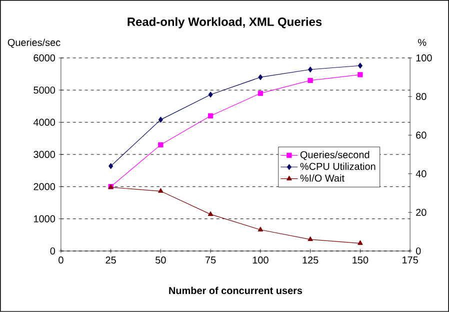  I want to click on y2-tick-label: 0, so click(418, 251).